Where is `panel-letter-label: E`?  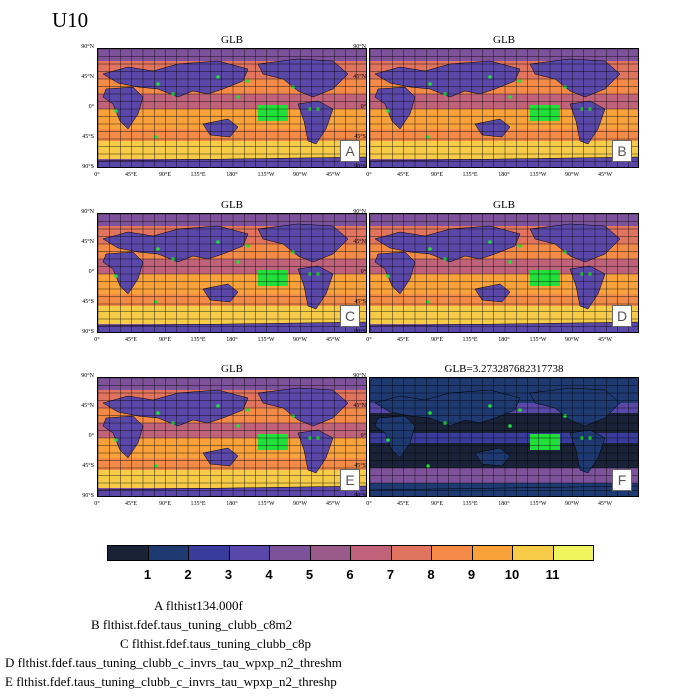 panel-letter-label: E is located at coordinates (350, 480).